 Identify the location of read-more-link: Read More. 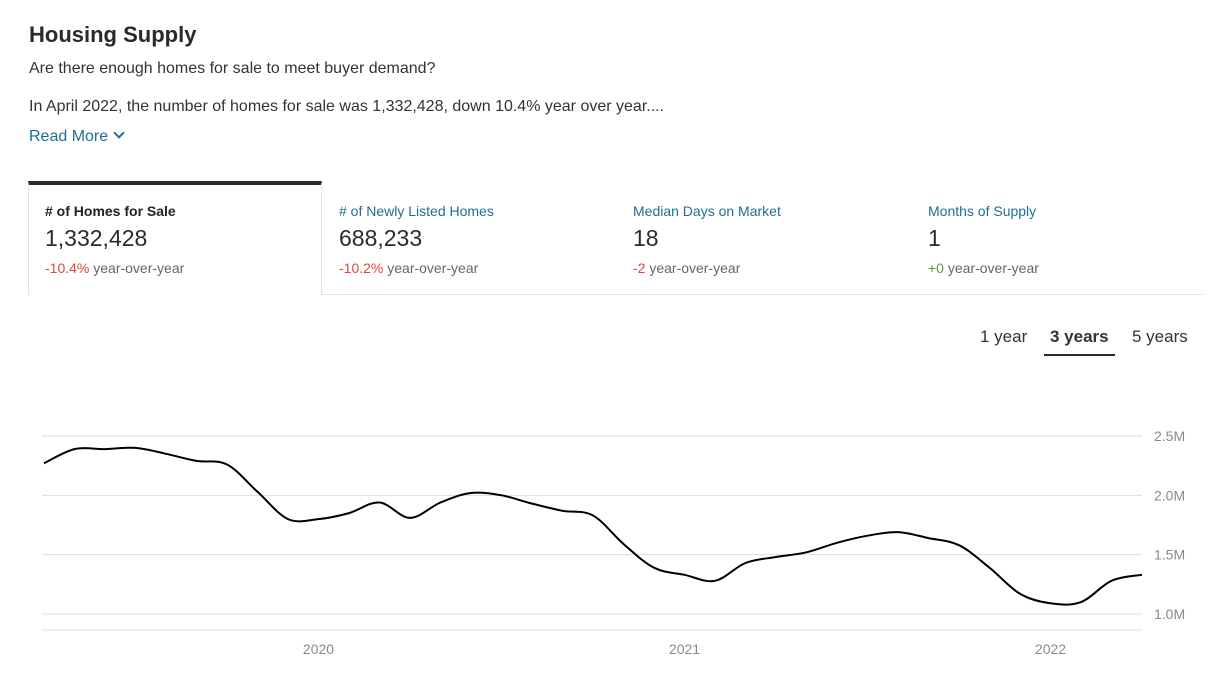
(77, 136).